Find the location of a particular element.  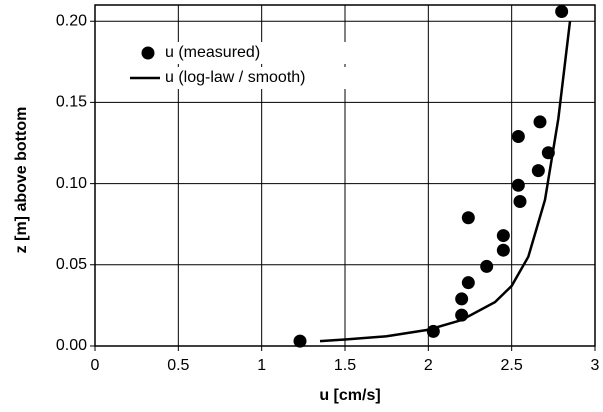

x-tick-label: 1 is located at coordinates (261, 365).